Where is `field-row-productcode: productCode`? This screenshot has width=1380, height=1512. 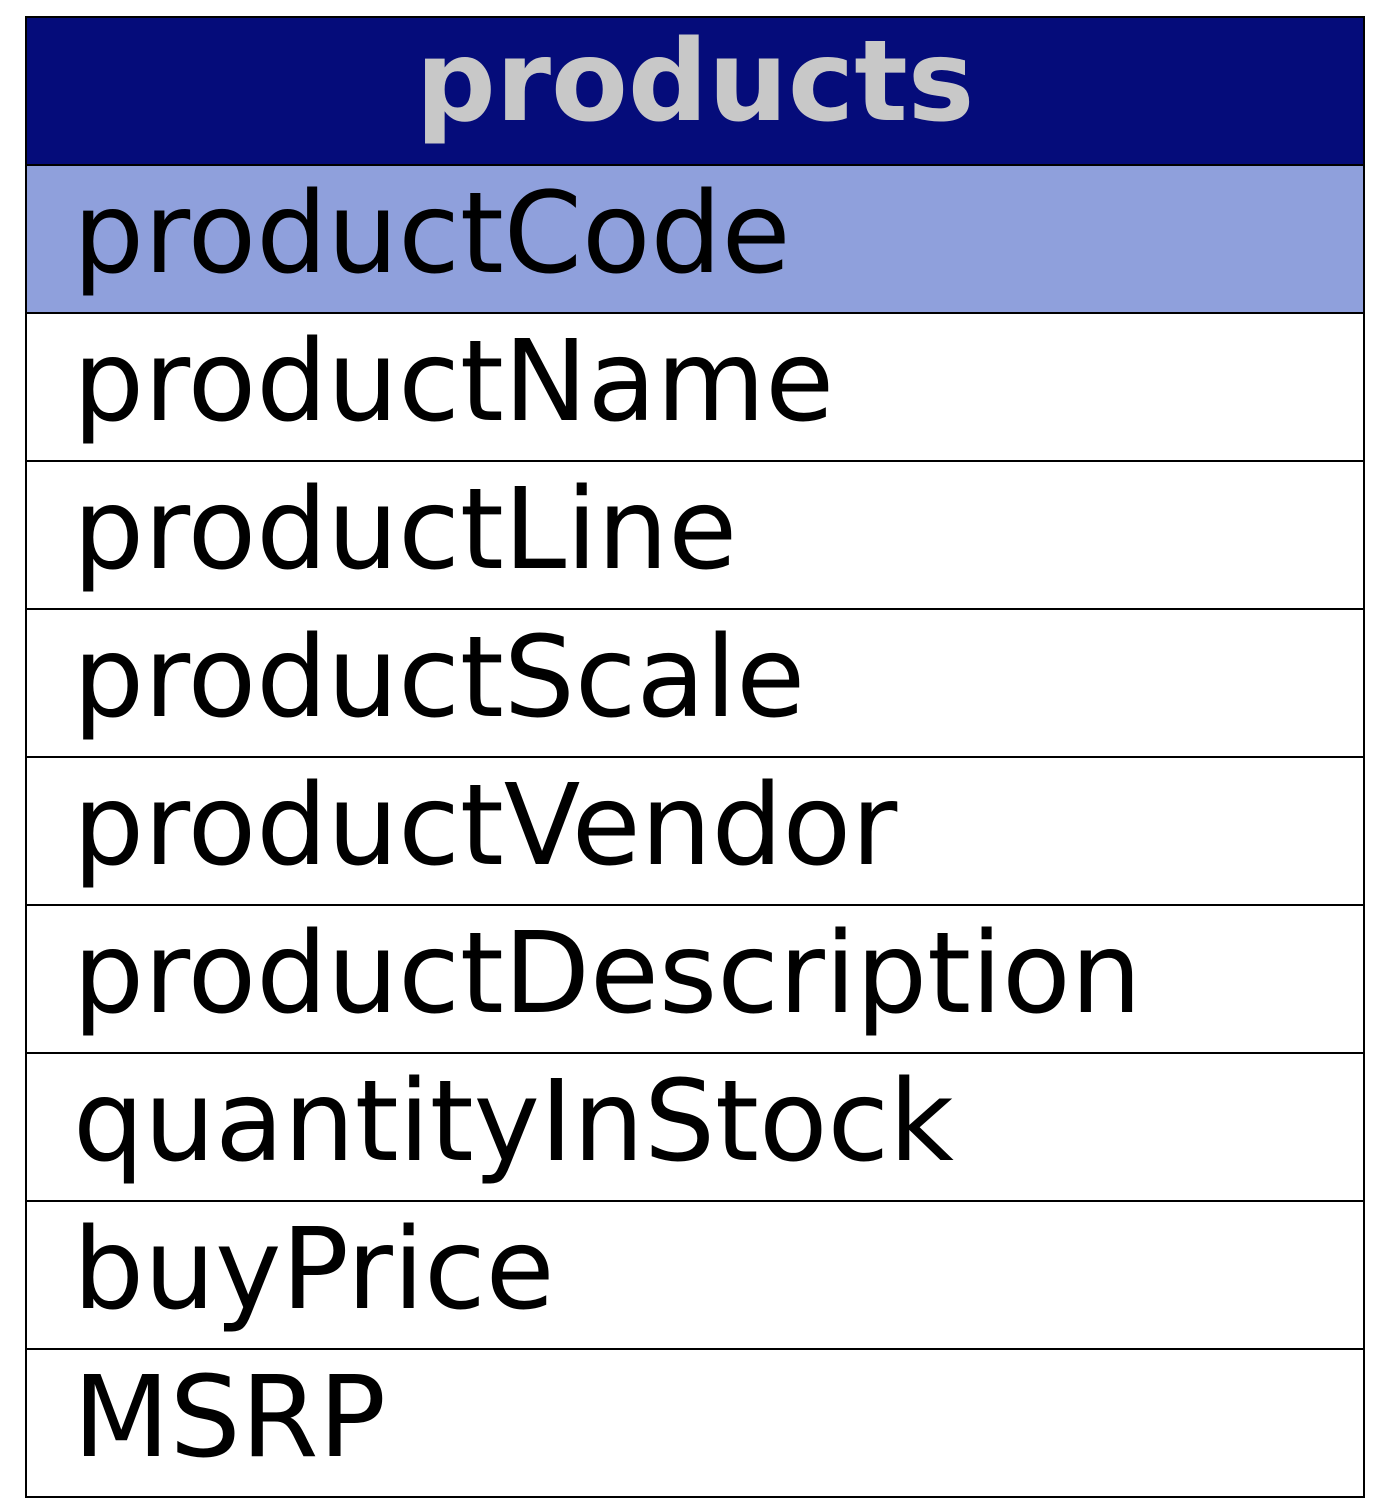 field-row-productcode: productCode is located at coordinates (695, 240).